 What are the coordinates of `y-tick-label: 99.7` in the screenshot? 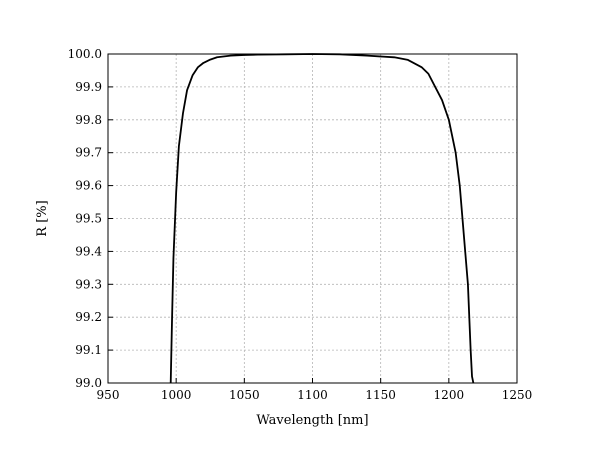 It's located at (88, 153).